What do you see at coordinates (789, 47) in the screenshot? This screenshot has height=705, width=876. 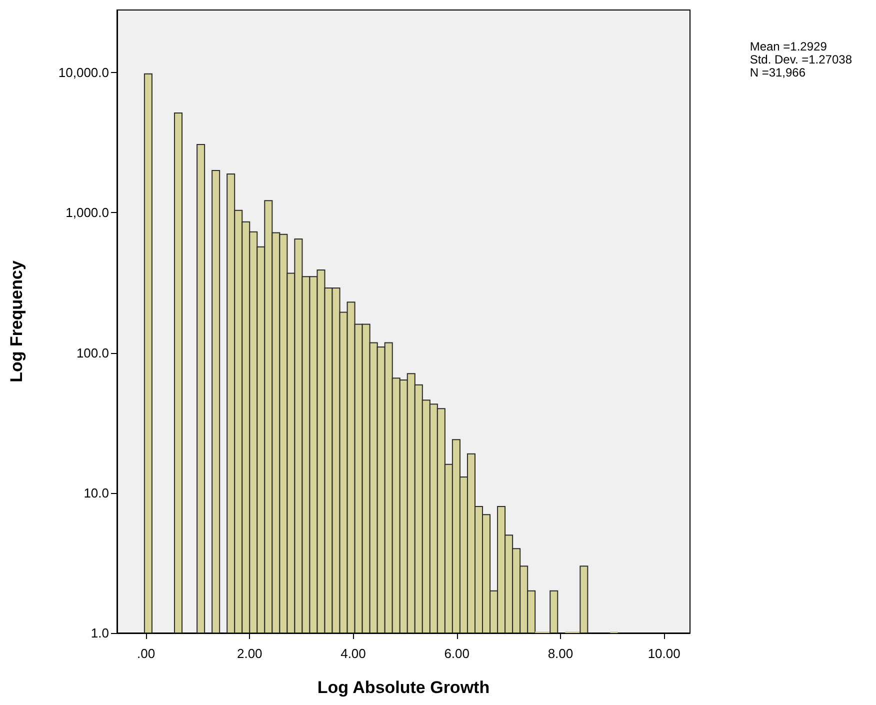 I see `text: Mean =1.2929` at bounding box center [789, 47].